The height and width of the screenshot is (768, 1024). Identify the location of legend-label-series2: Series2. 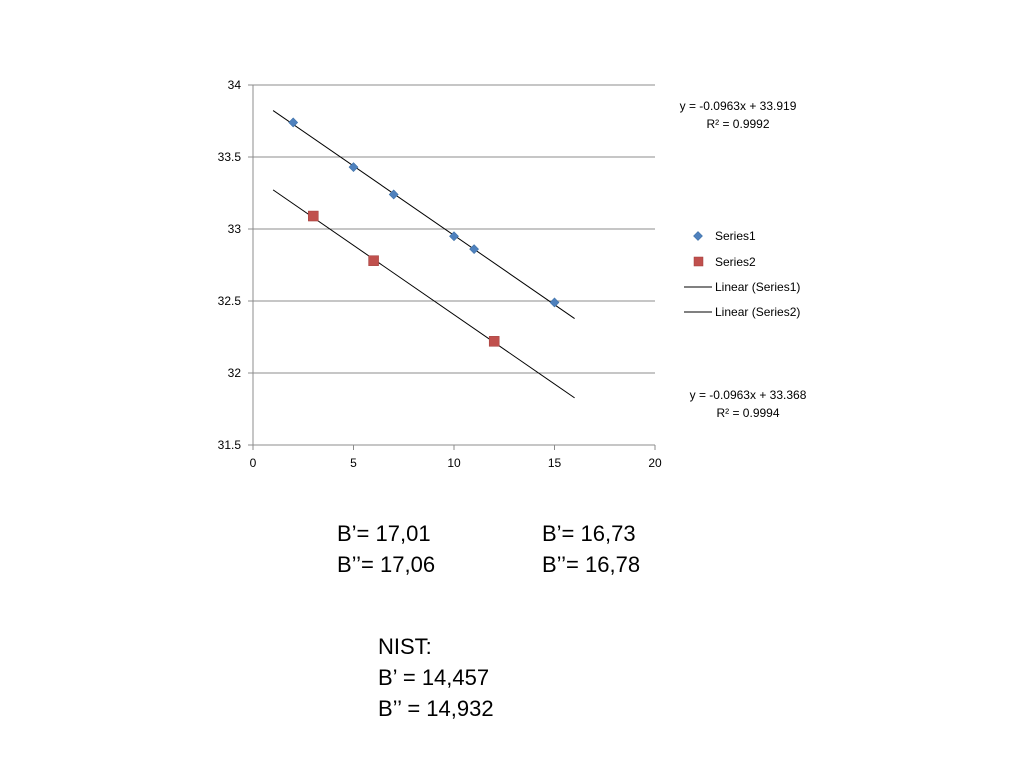
(735, 262).